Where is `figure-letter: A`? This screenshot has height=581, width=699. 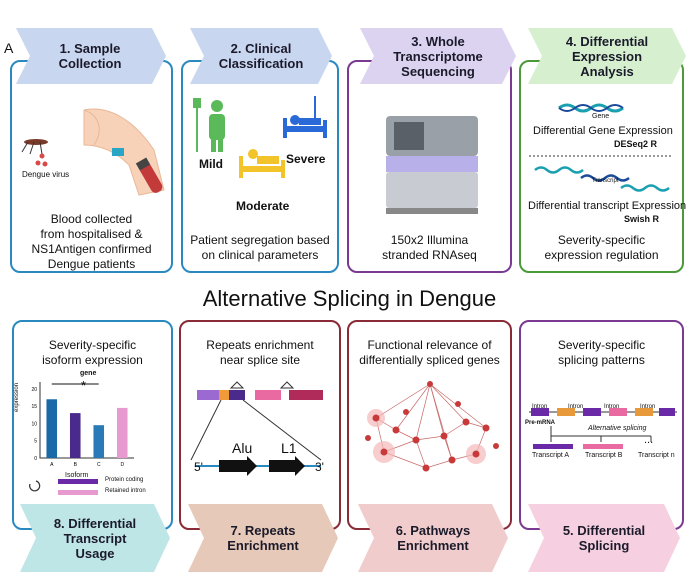 figure-letter: A is located at coordinates (9, 48).